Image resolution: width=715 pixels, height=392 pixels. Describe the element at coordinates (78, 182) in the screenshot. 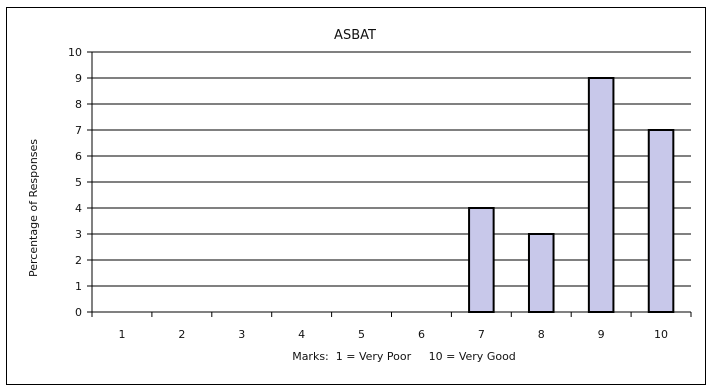

I see `y-tick-label: 5` at that location.